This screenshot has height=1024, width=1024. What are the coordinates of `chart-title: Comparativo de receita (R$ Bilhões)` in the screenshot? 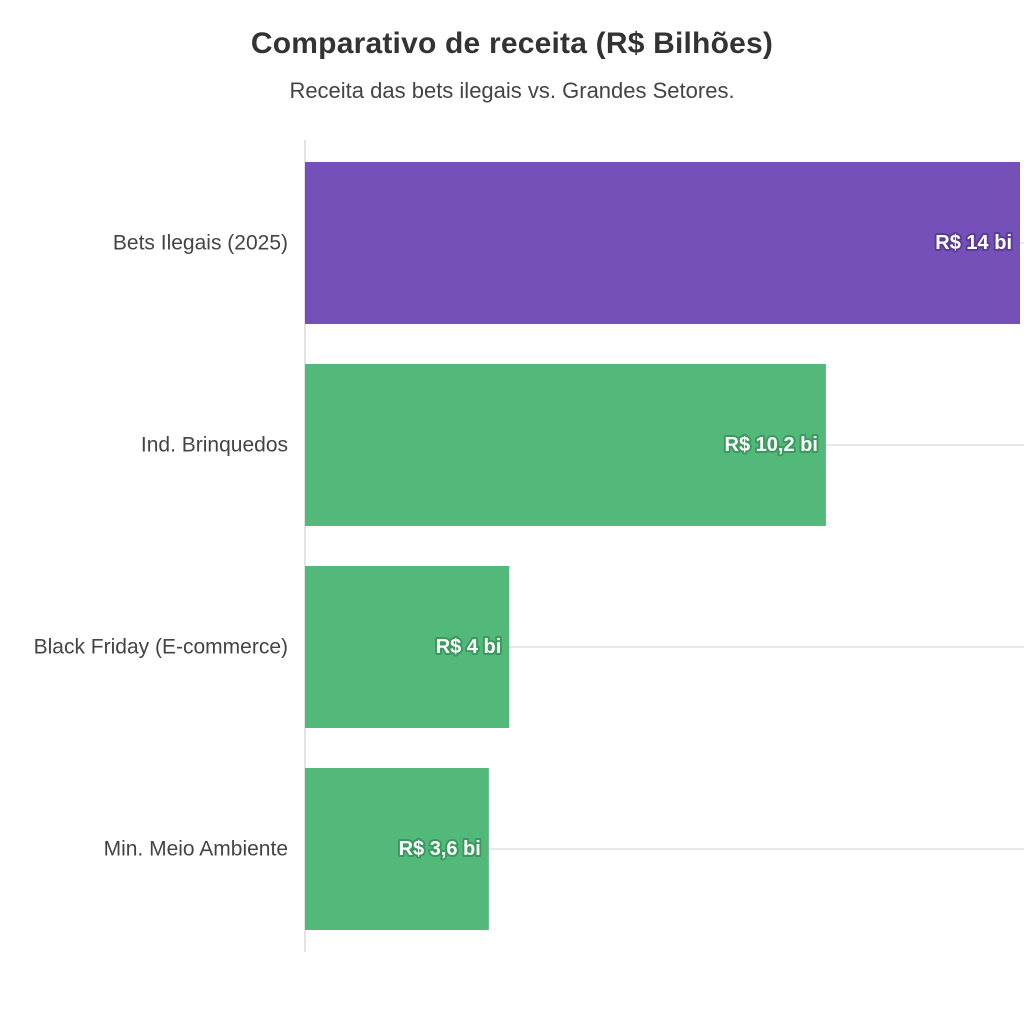 It's located at (512, 43).